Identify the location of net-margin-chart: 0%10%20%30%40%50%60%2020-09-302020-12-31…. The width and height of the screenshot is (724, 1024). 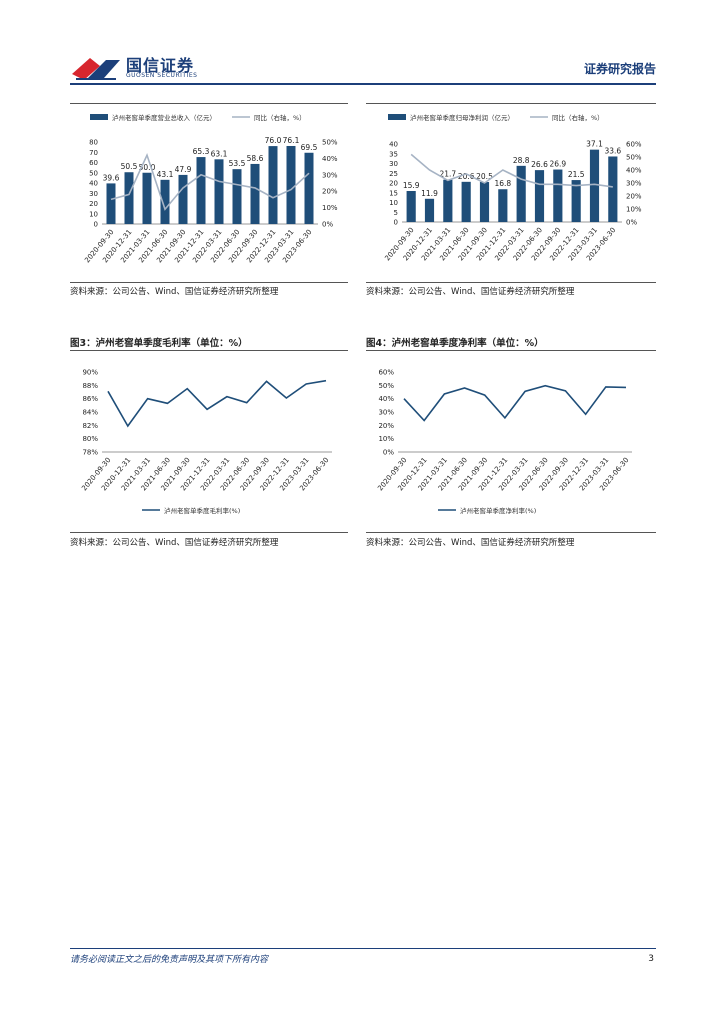
(504, 442).